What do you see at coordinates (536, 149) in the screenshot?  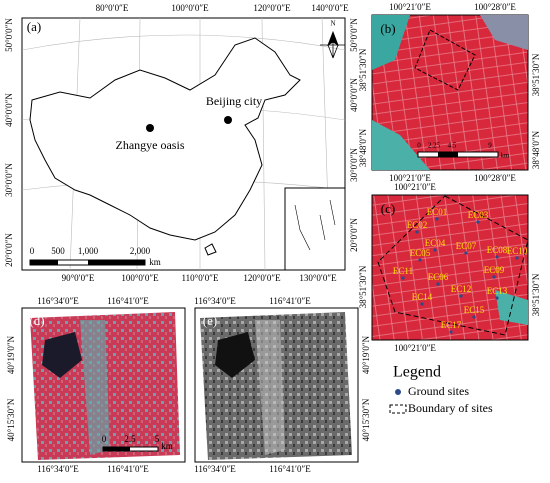 I see `lat-label: 38°48′0″N` at bounding box center [536, 149].